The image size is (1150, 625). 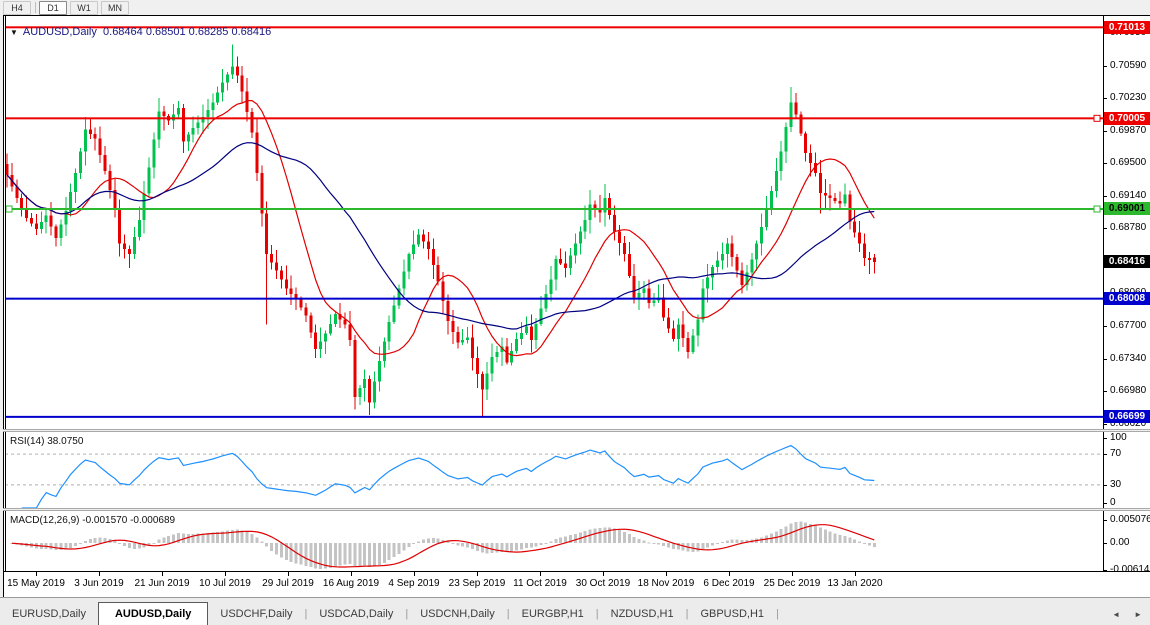 What do you see at coordinates (17, 7) in the screenshot?
I see `timeframe-button-h4: H4` at bounding box center [17, 7].